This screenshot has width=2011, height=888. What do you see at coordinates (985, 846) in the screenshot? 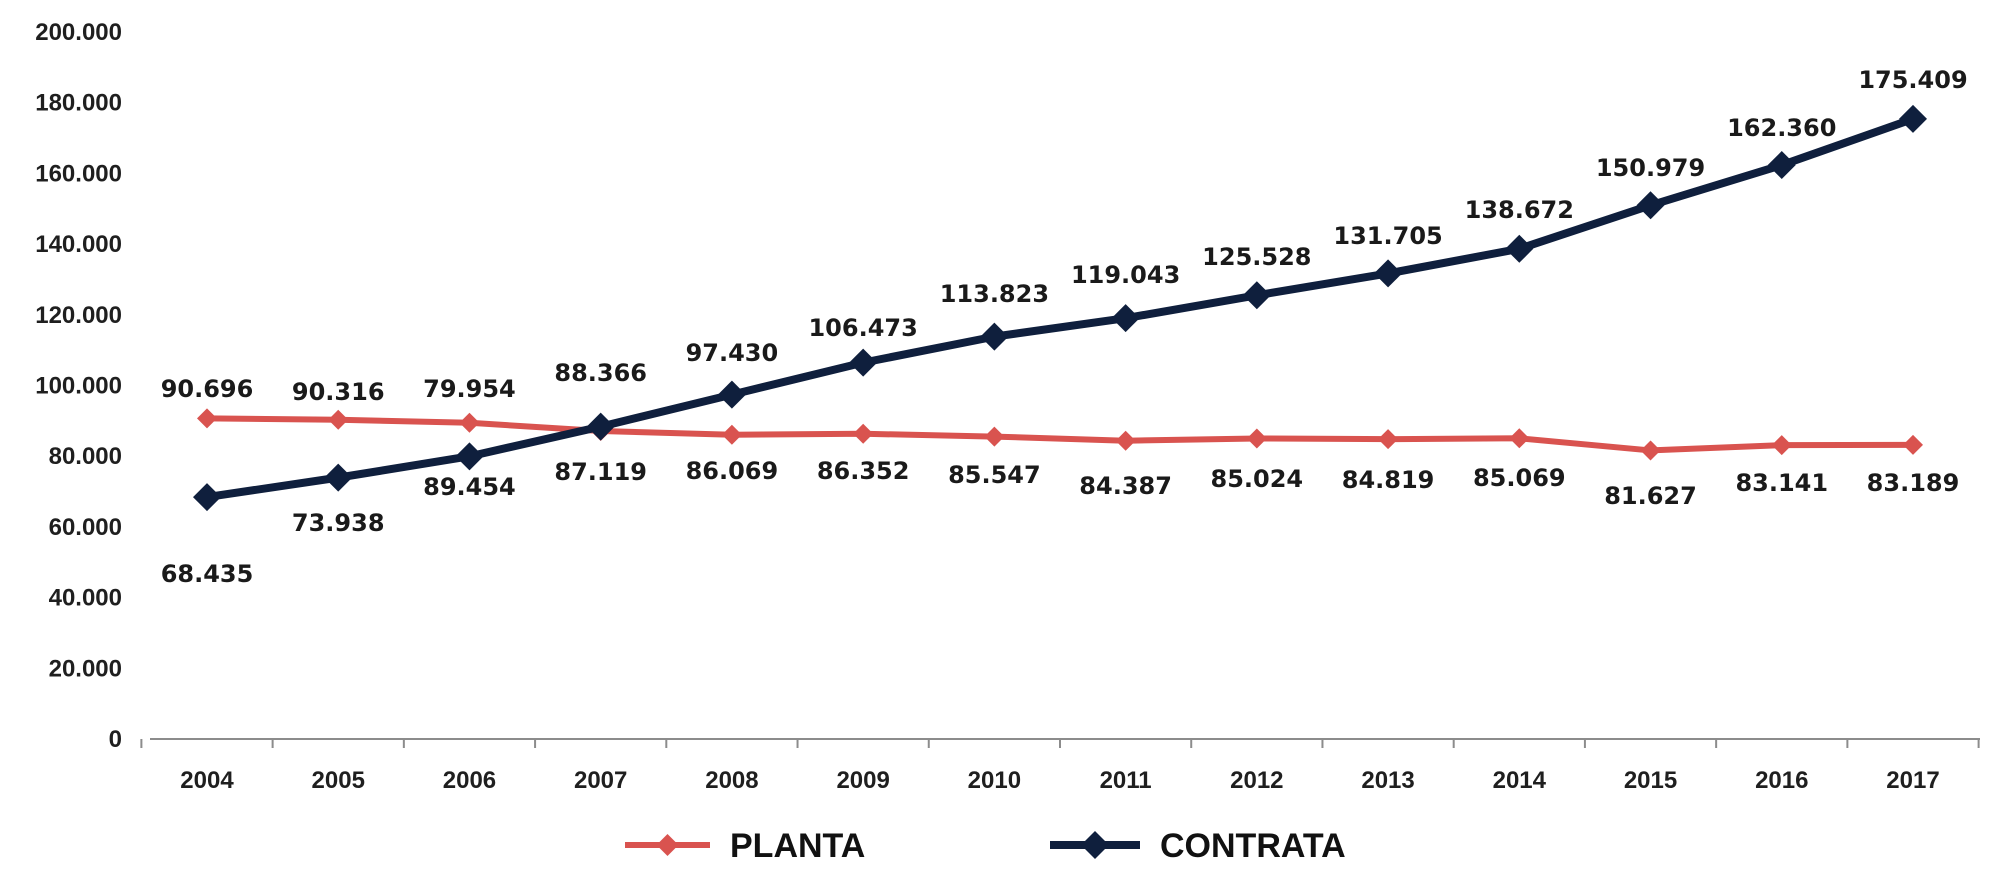
I see `legend: PLANTA CONTRATA` at bounding box center [985, 846].